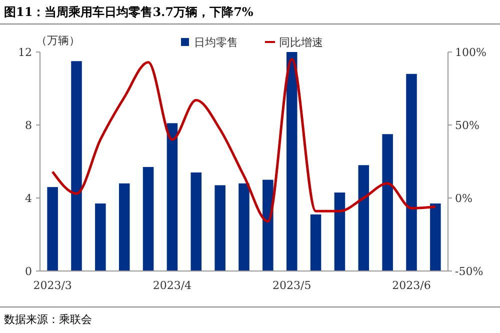  I want to click on x-tick-label: 2023/4, so click(172, 285).